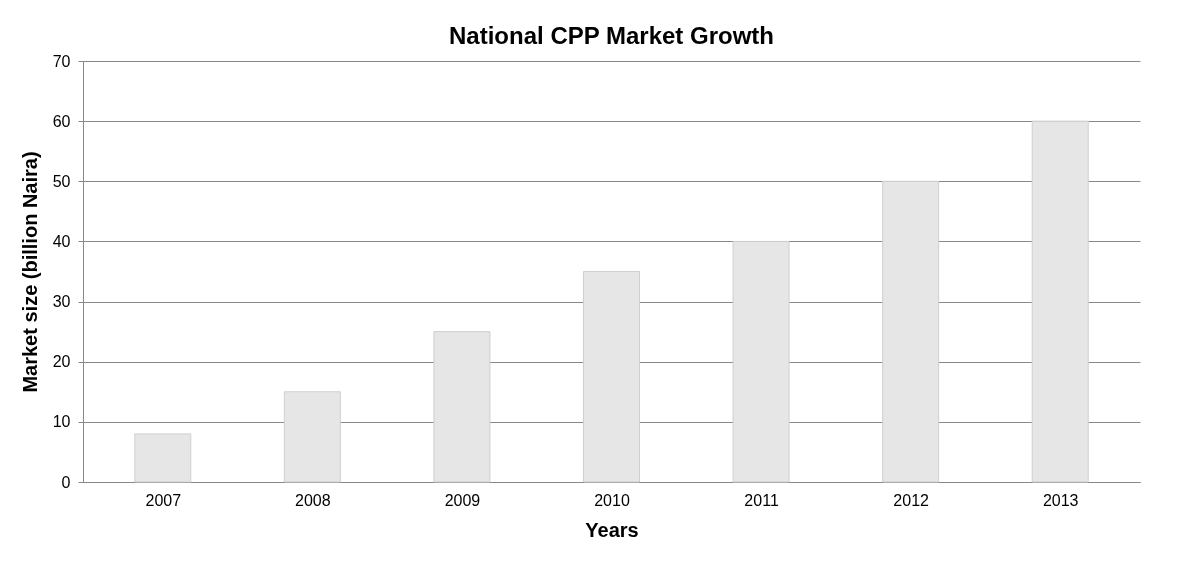 The height and width of the screenshot is (580, 1184). I want to click on y-tick-label: 0, so click(66, 482).